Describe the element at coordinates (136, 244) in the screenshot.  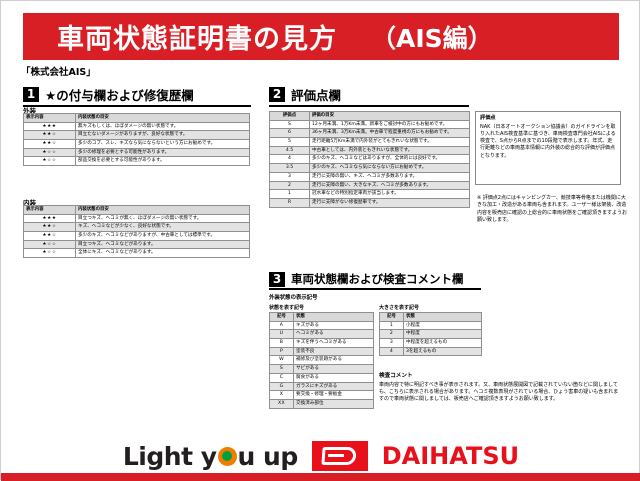
I see `table-row: ★☆☆ 目立つキズ、ヘコミなどがあります。` at that location.